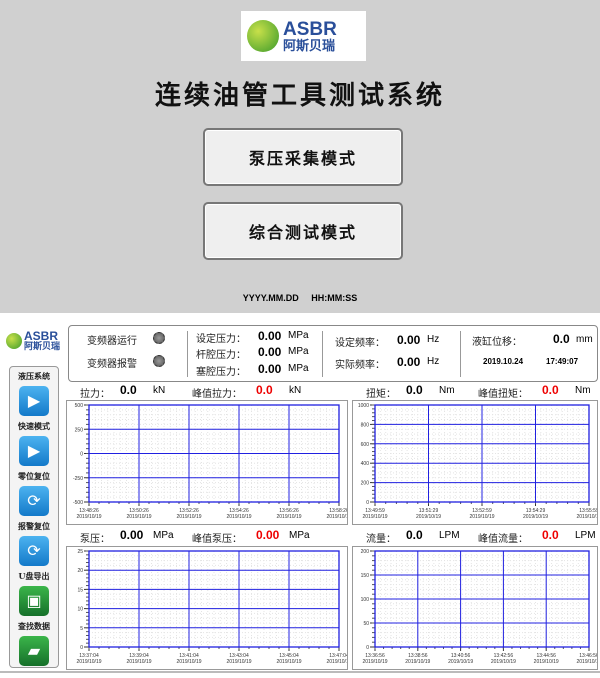 Image resolution: width=600 pixels, height=678 pixels. Describe the element at coordinates (303, 231) in the screenshot. I see `comprehensive-test-mode-button: 综合测试模式` at that location.